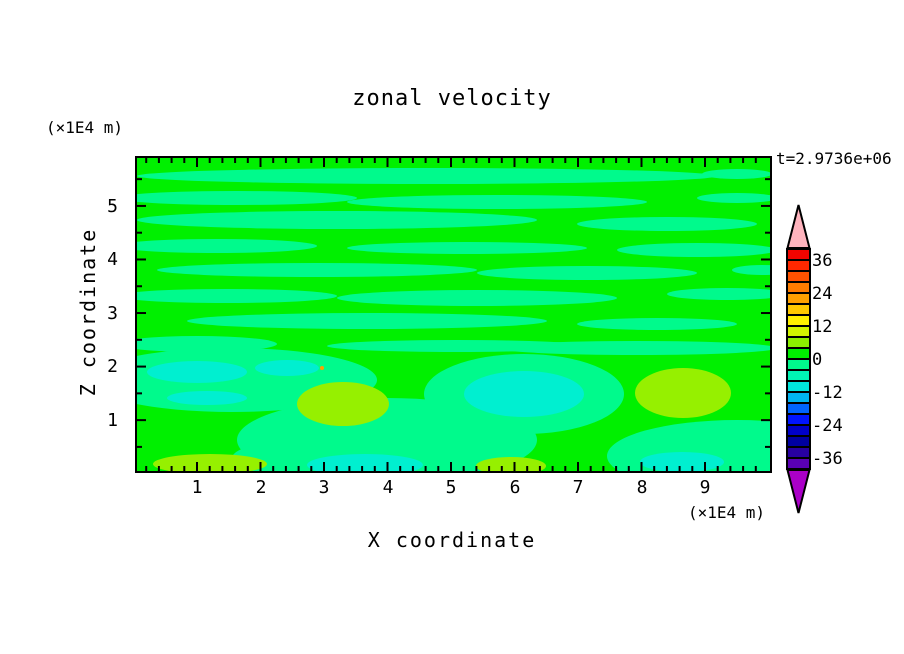 The image size is (904, 654). Describe the element at coordinates (834, 158) in the screenshot. I see `time-annotation: t=2.9736e+06` at that location.